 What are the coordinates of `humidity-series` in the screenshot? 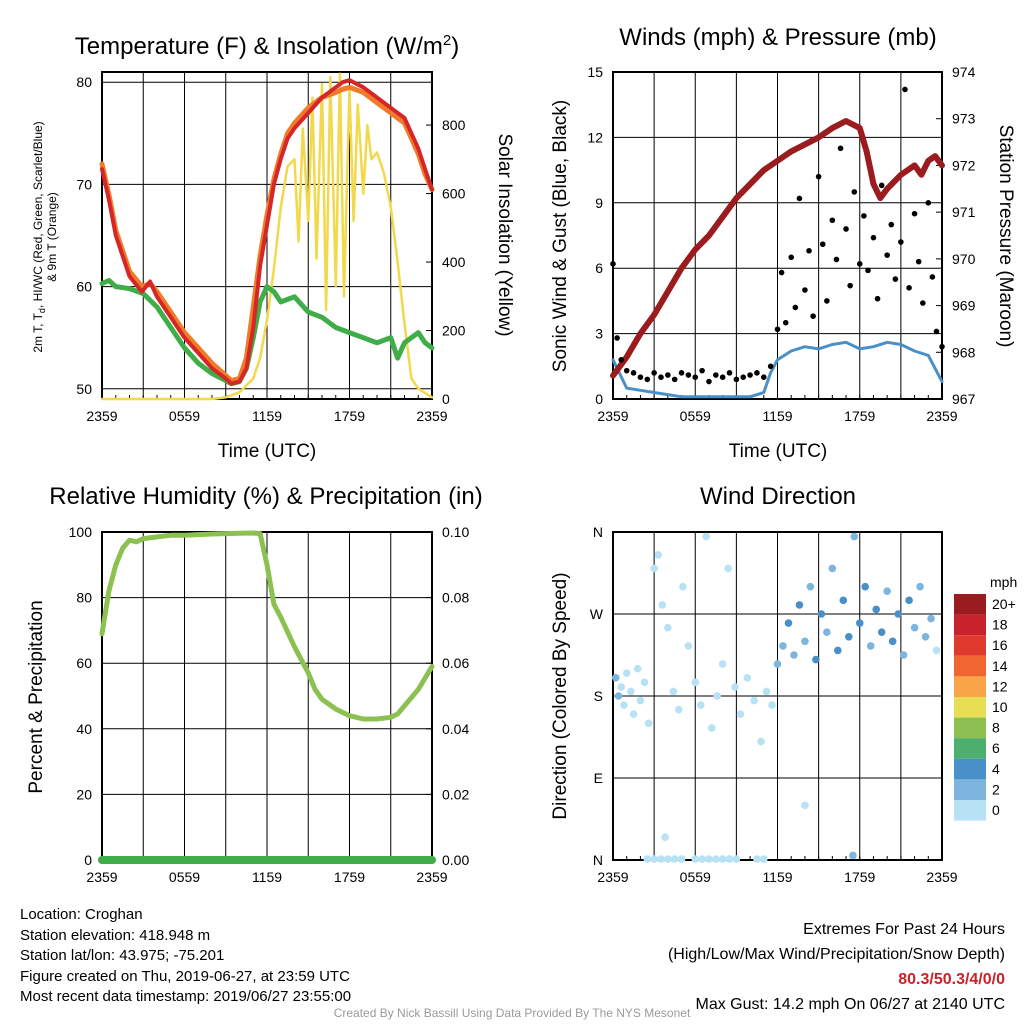 It's located at (267, 697).